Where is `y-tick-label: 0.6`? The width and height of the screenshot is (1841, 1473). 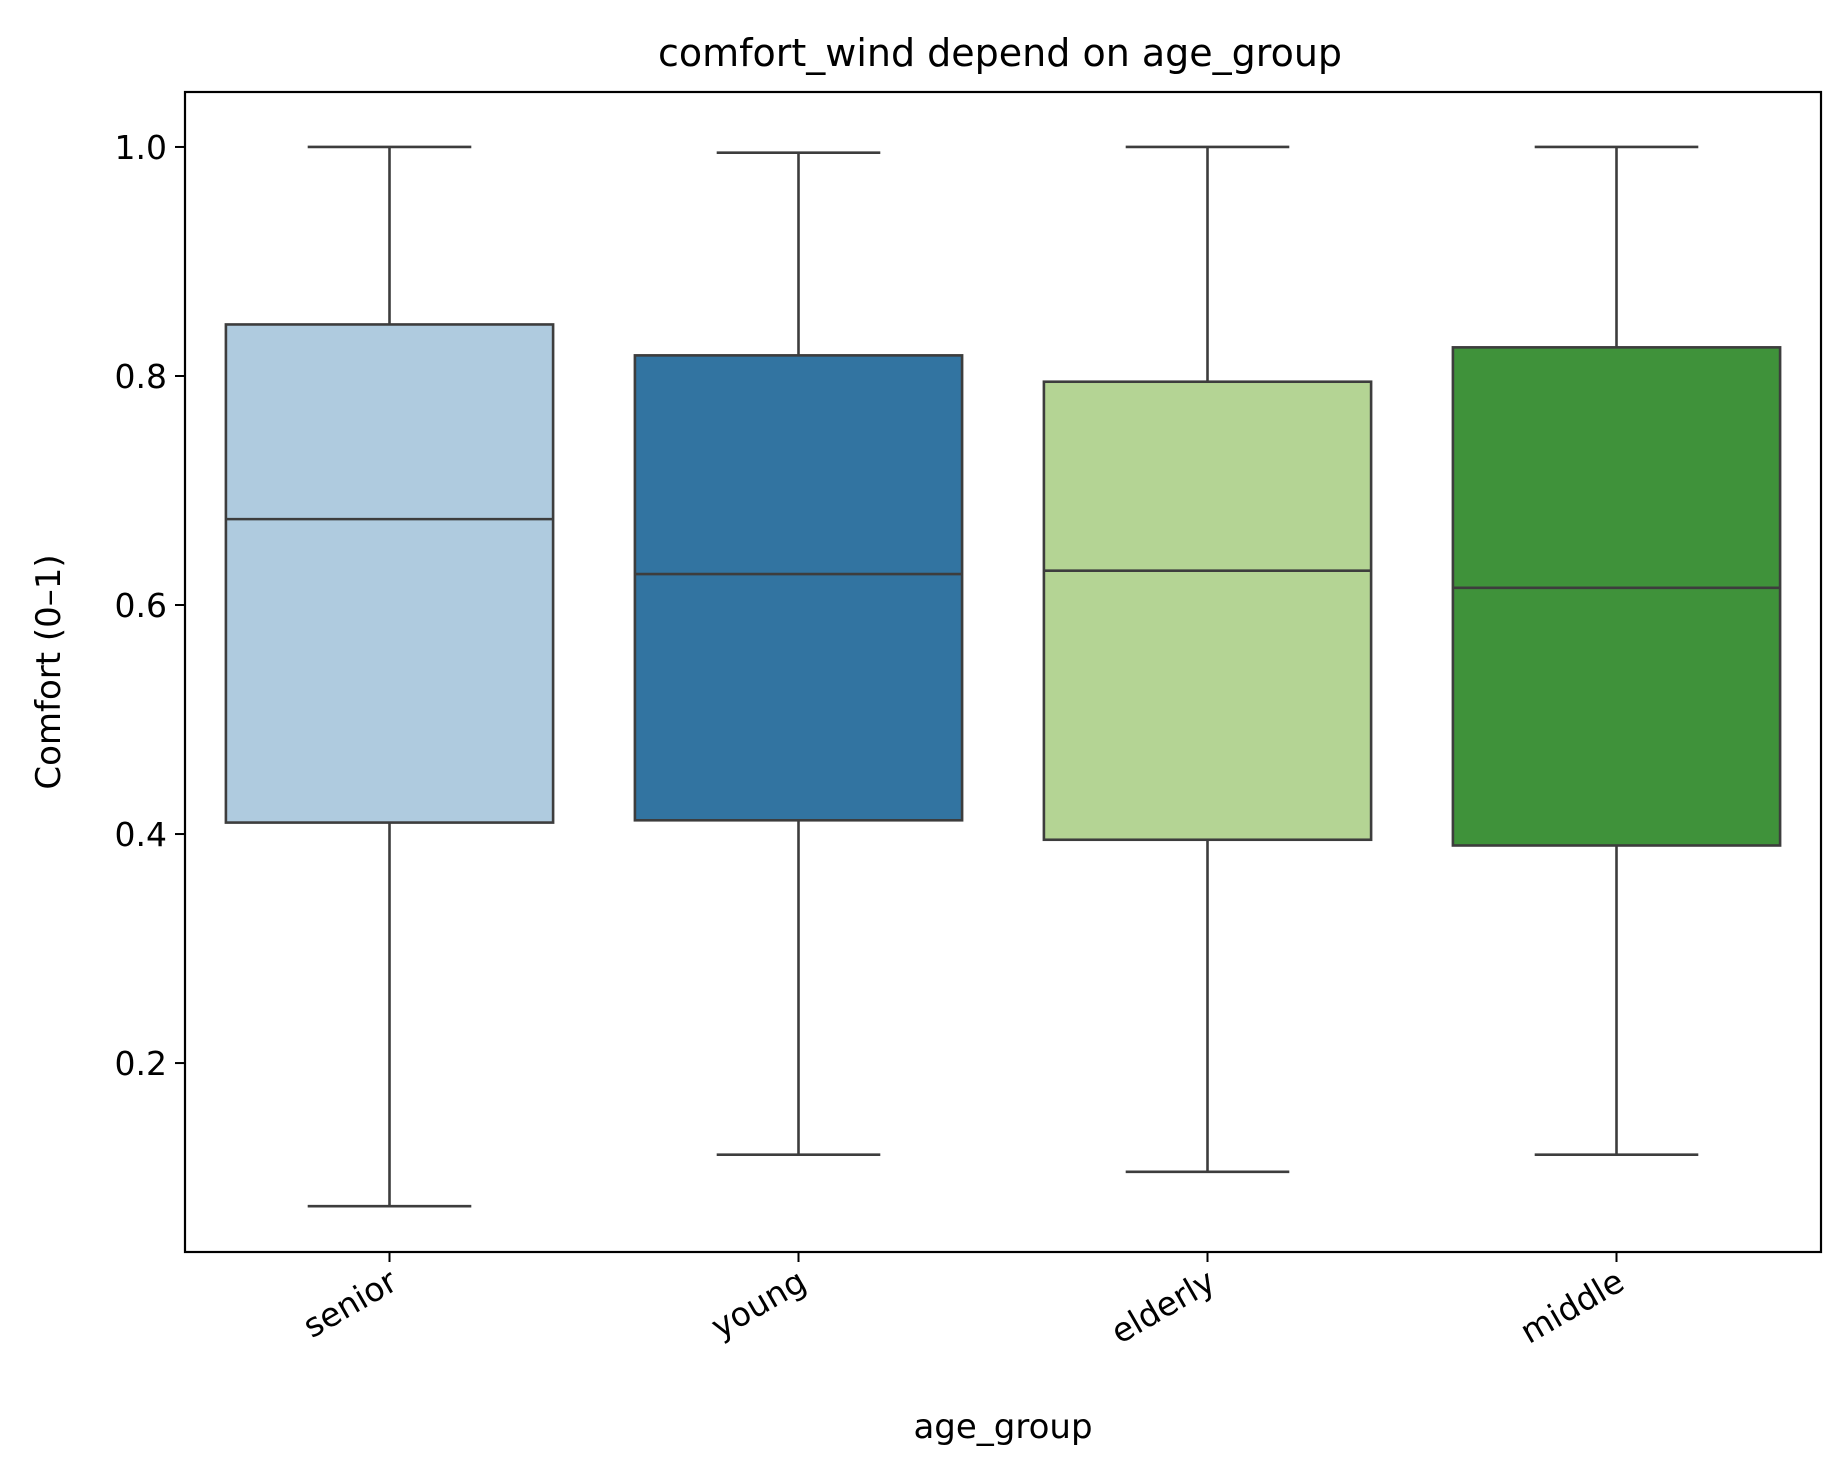
y-tick-label: 0.6 is located at coordinates (141, 605).